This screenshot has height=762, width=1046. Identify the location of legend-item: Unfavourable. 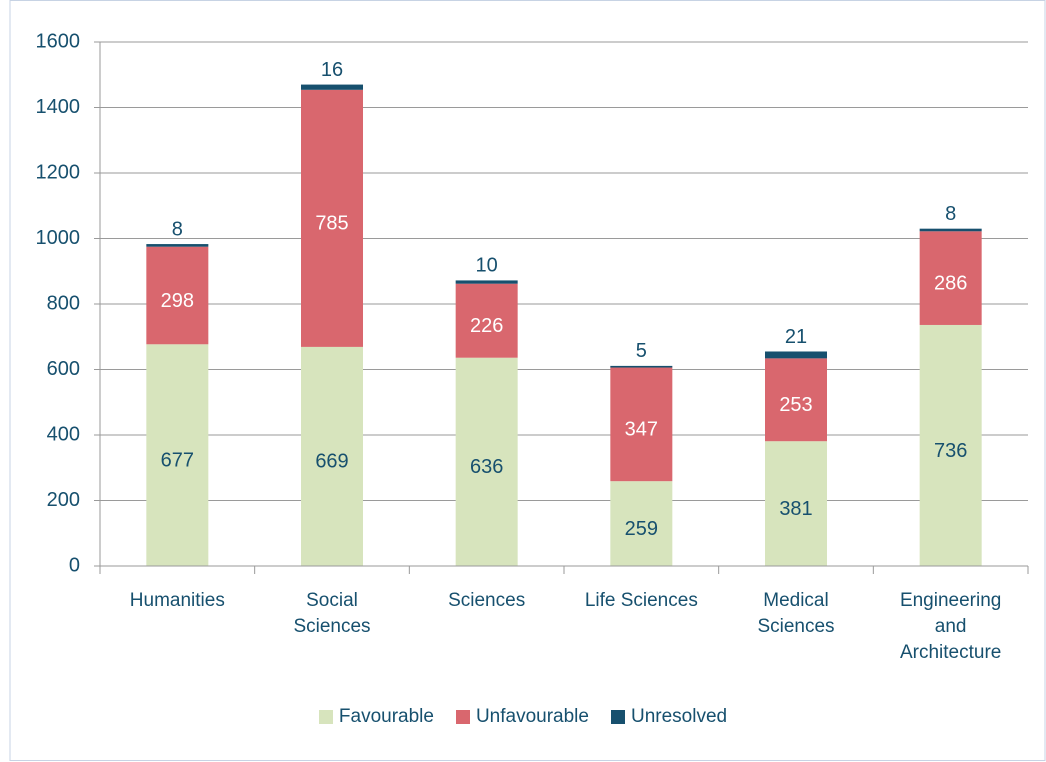
(522, 717).